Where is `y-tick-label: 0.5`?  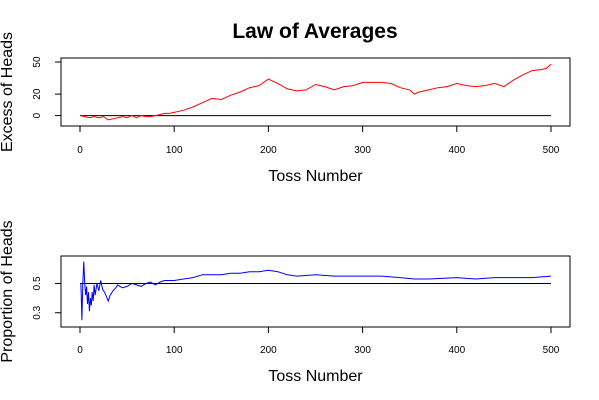 y-tick-label: 0.5 is located at coordinates (37, 283).